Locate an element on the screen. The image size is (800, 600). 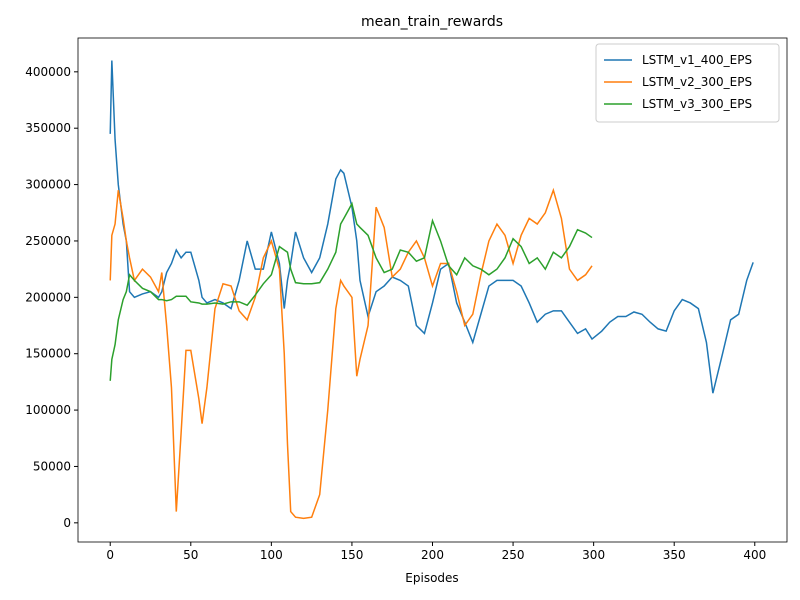
x-tick-label: 300 is located at coordinates (593, 555).